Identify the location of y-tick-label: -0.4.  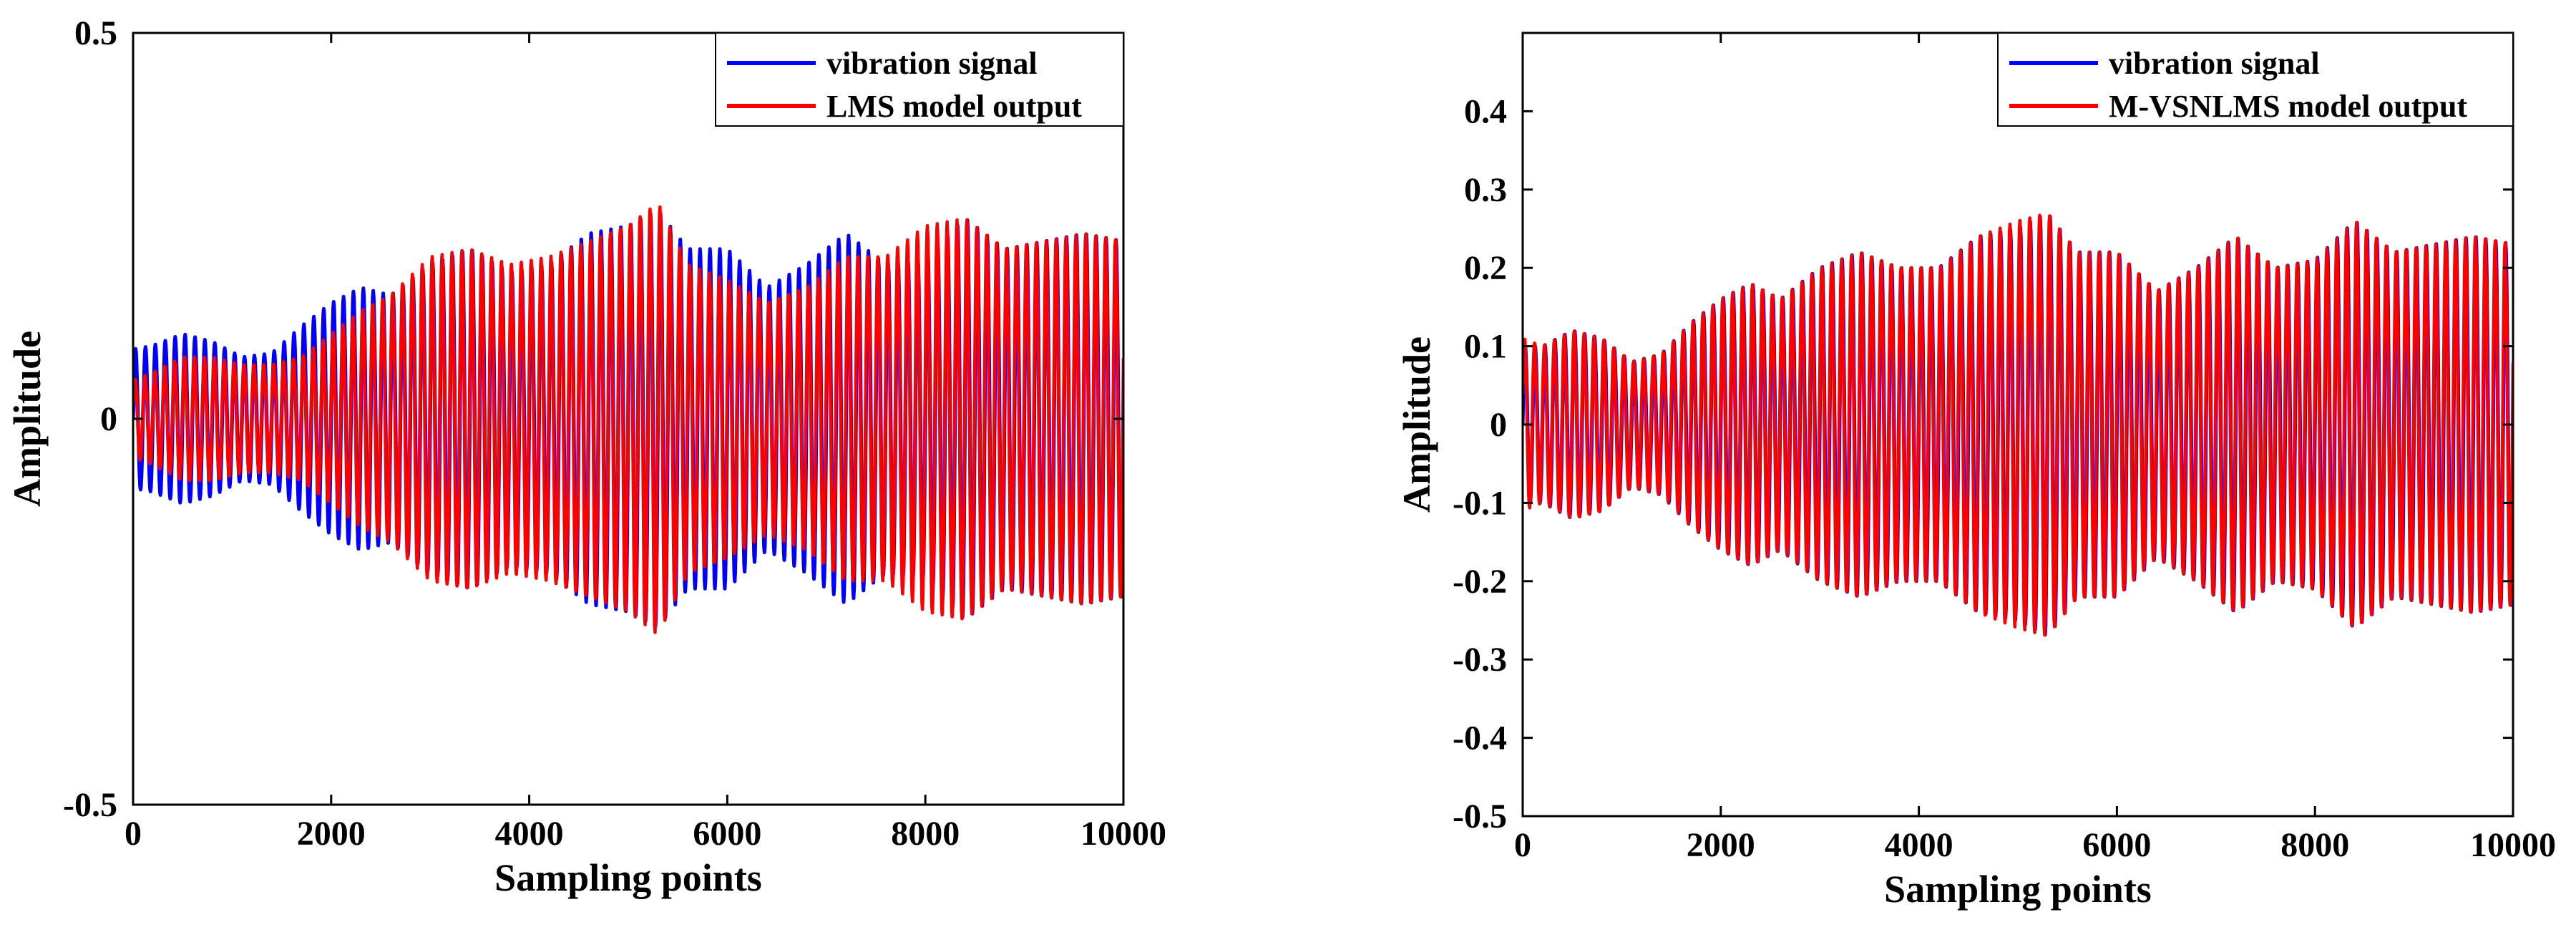
(1480, 738).